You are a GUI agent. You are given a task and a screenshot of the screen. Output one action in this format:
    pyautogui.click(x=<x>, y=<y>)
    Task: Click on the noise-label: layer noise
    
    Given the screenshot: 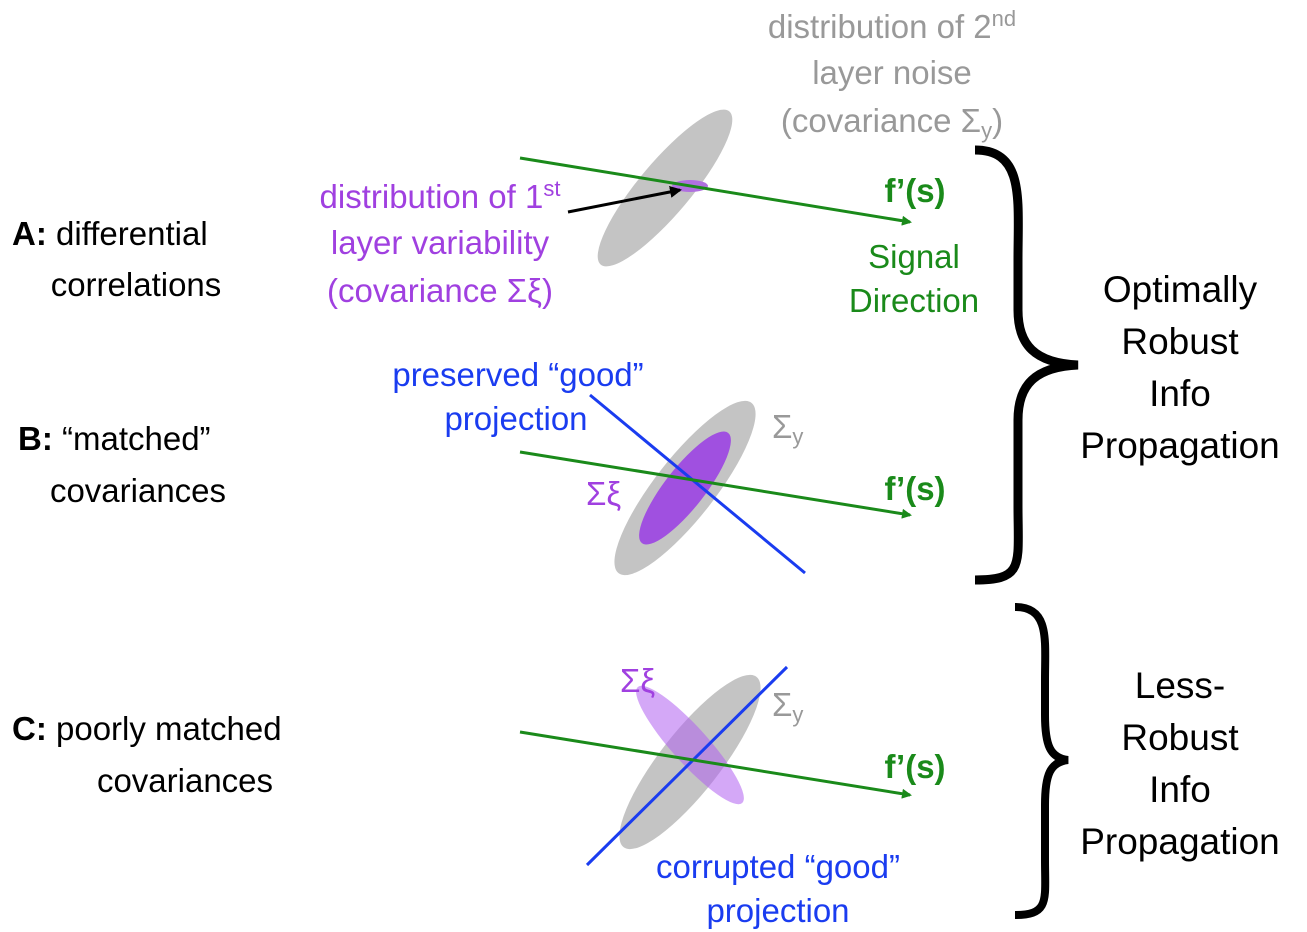 What is the action you would take?
    pyautogui.click(x=892, y=72)
    